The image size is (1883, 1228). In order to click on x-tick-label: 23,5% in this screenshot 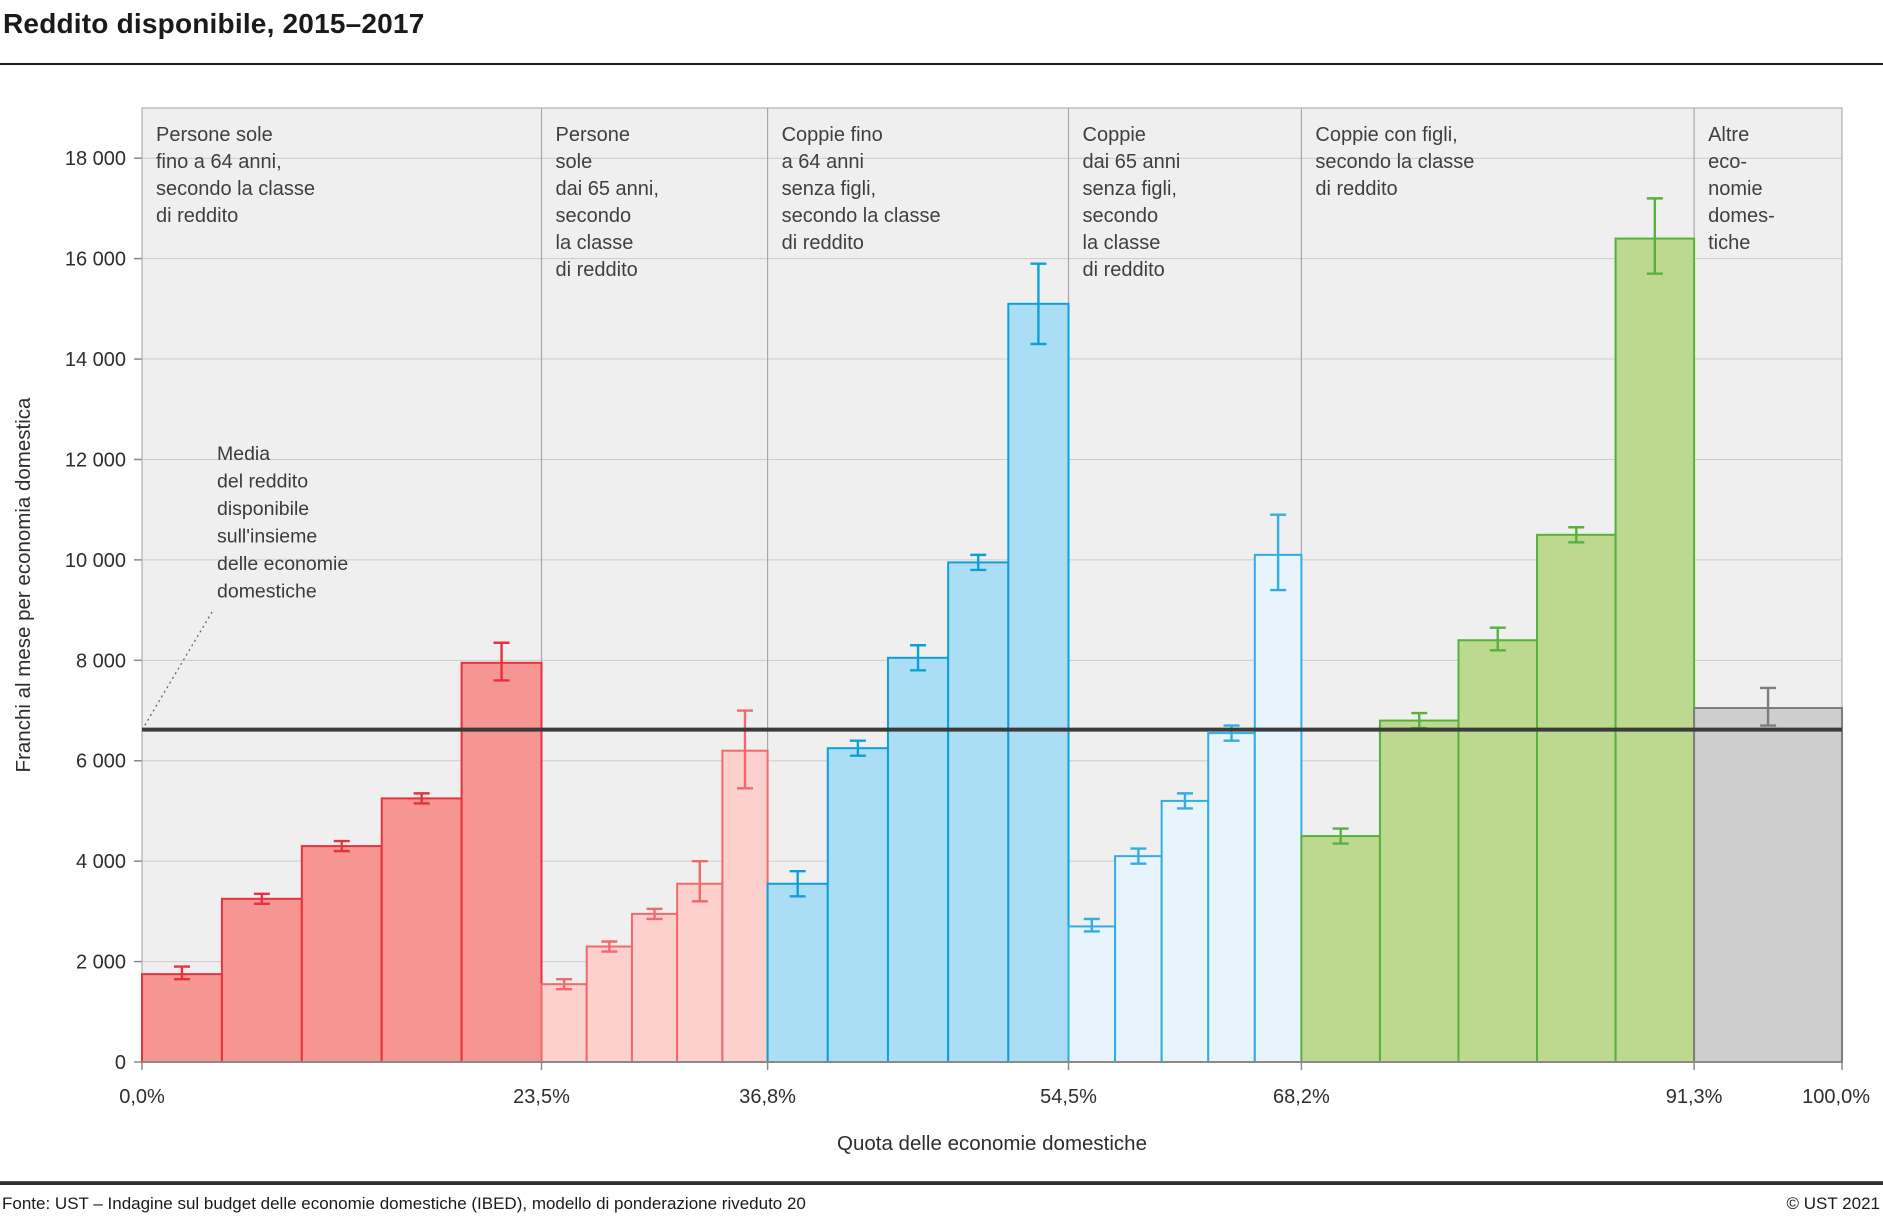, I will do `click(541, 1097)`.